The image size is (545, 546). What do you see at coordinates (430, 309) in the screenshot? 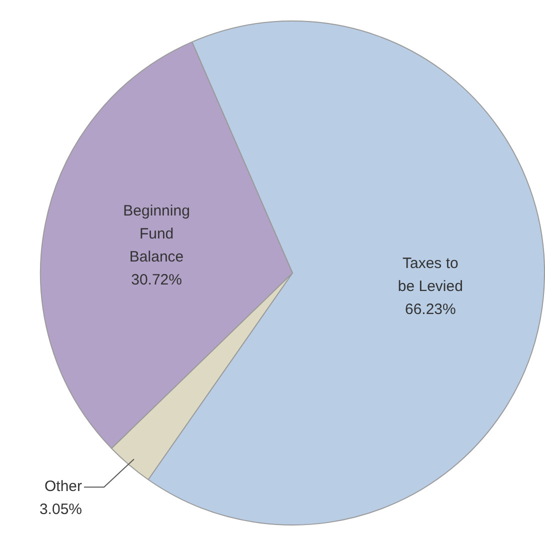
I see `data-label: 66.23%` at bounding box center [430, 309].